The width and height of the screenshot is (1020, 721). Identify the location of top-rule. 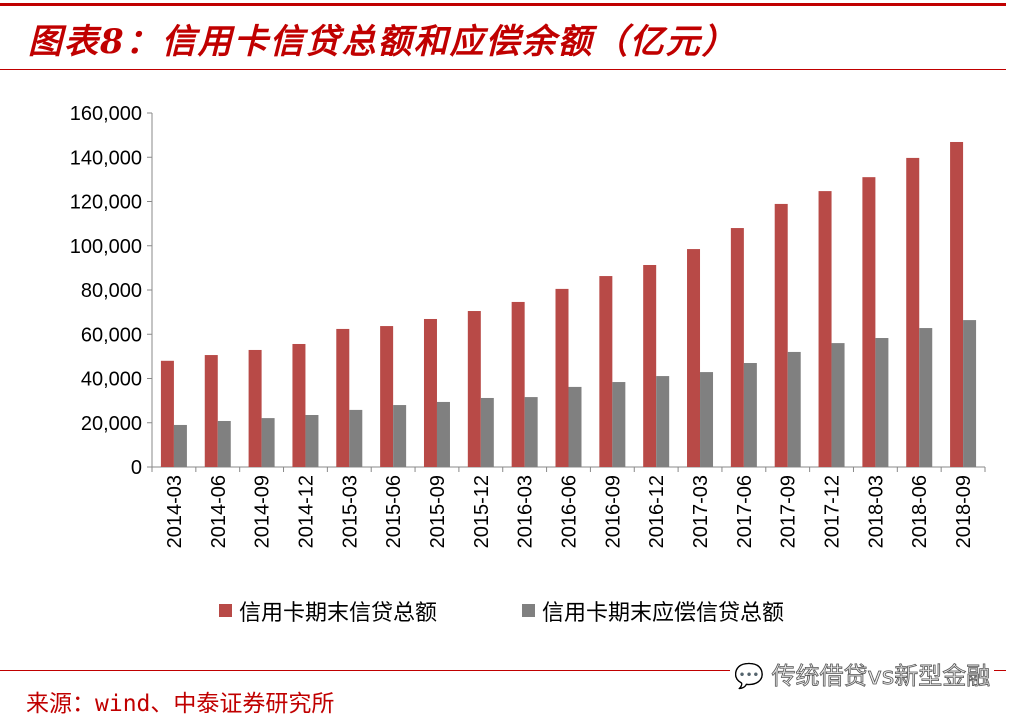
(503, 4).